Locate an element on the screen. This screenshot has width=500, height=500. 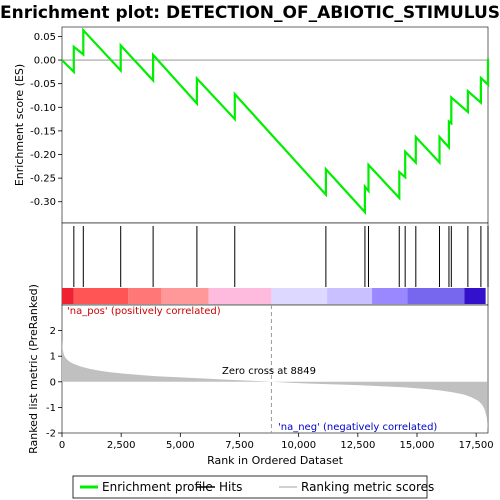
es-y-tick-label: 0.05 is located at coordinates (45, 37).